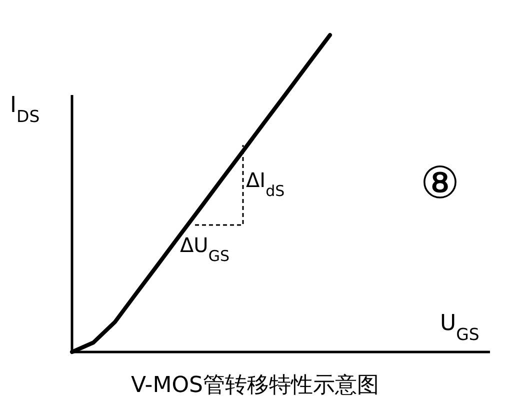  Describe the element at coordinates (440, 183) in the screenshot. I see `text: ⑧` at that location.